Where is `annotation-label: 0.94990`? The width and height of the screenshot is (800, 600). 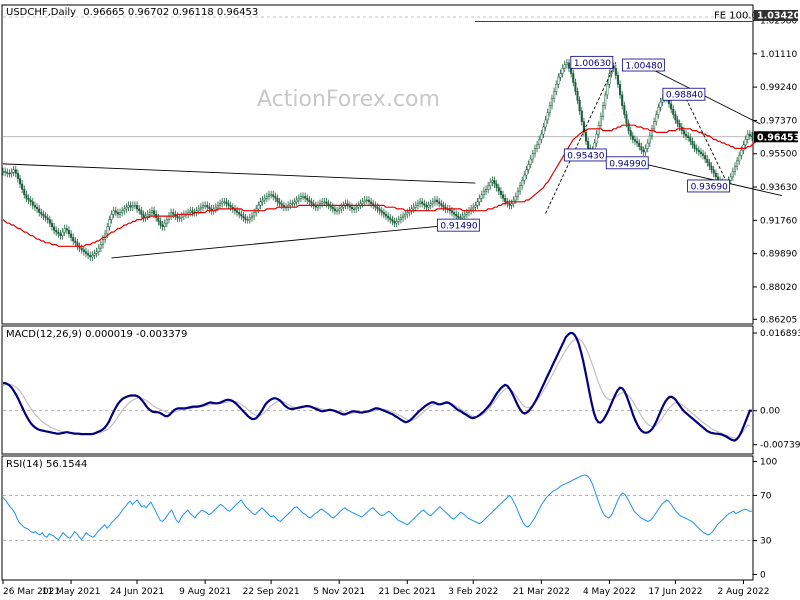 annotation-label: 0.94990 is located at coordinates (627, 164).